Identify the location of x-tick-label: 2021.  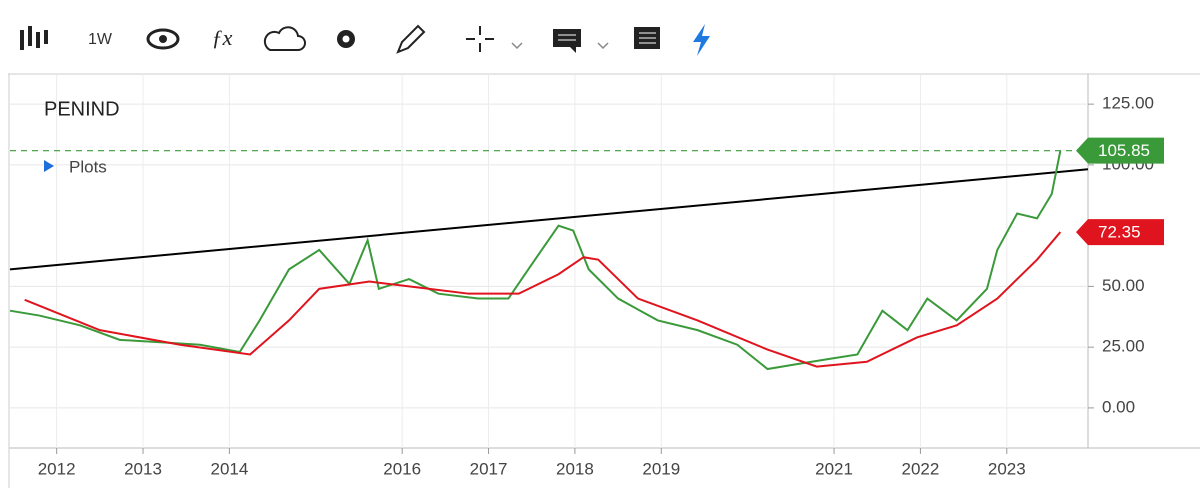
(834, 468).